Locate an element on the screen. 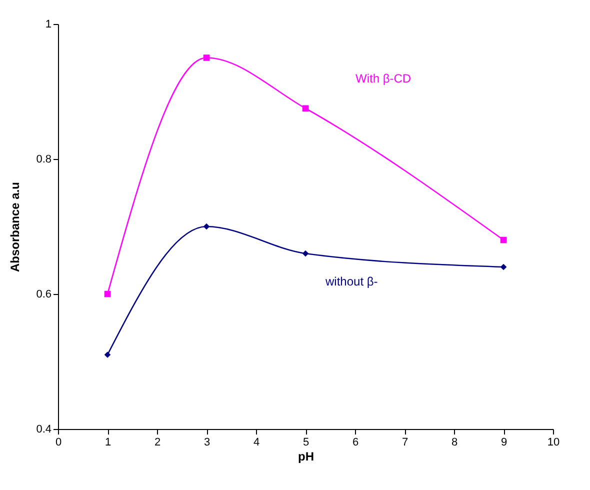 This screenshot has width=590, height=490. x-tick-label: 9 is located at coordinates (504, 442).